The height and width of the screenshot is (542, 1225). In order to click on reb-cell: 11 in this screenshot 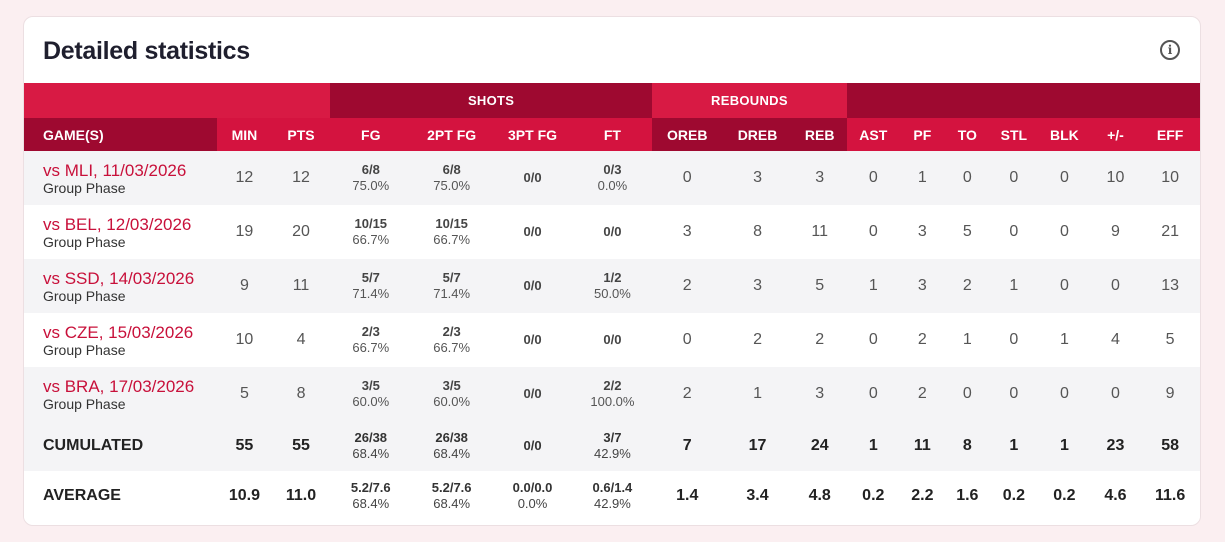, I will do `click(820, 232)`.